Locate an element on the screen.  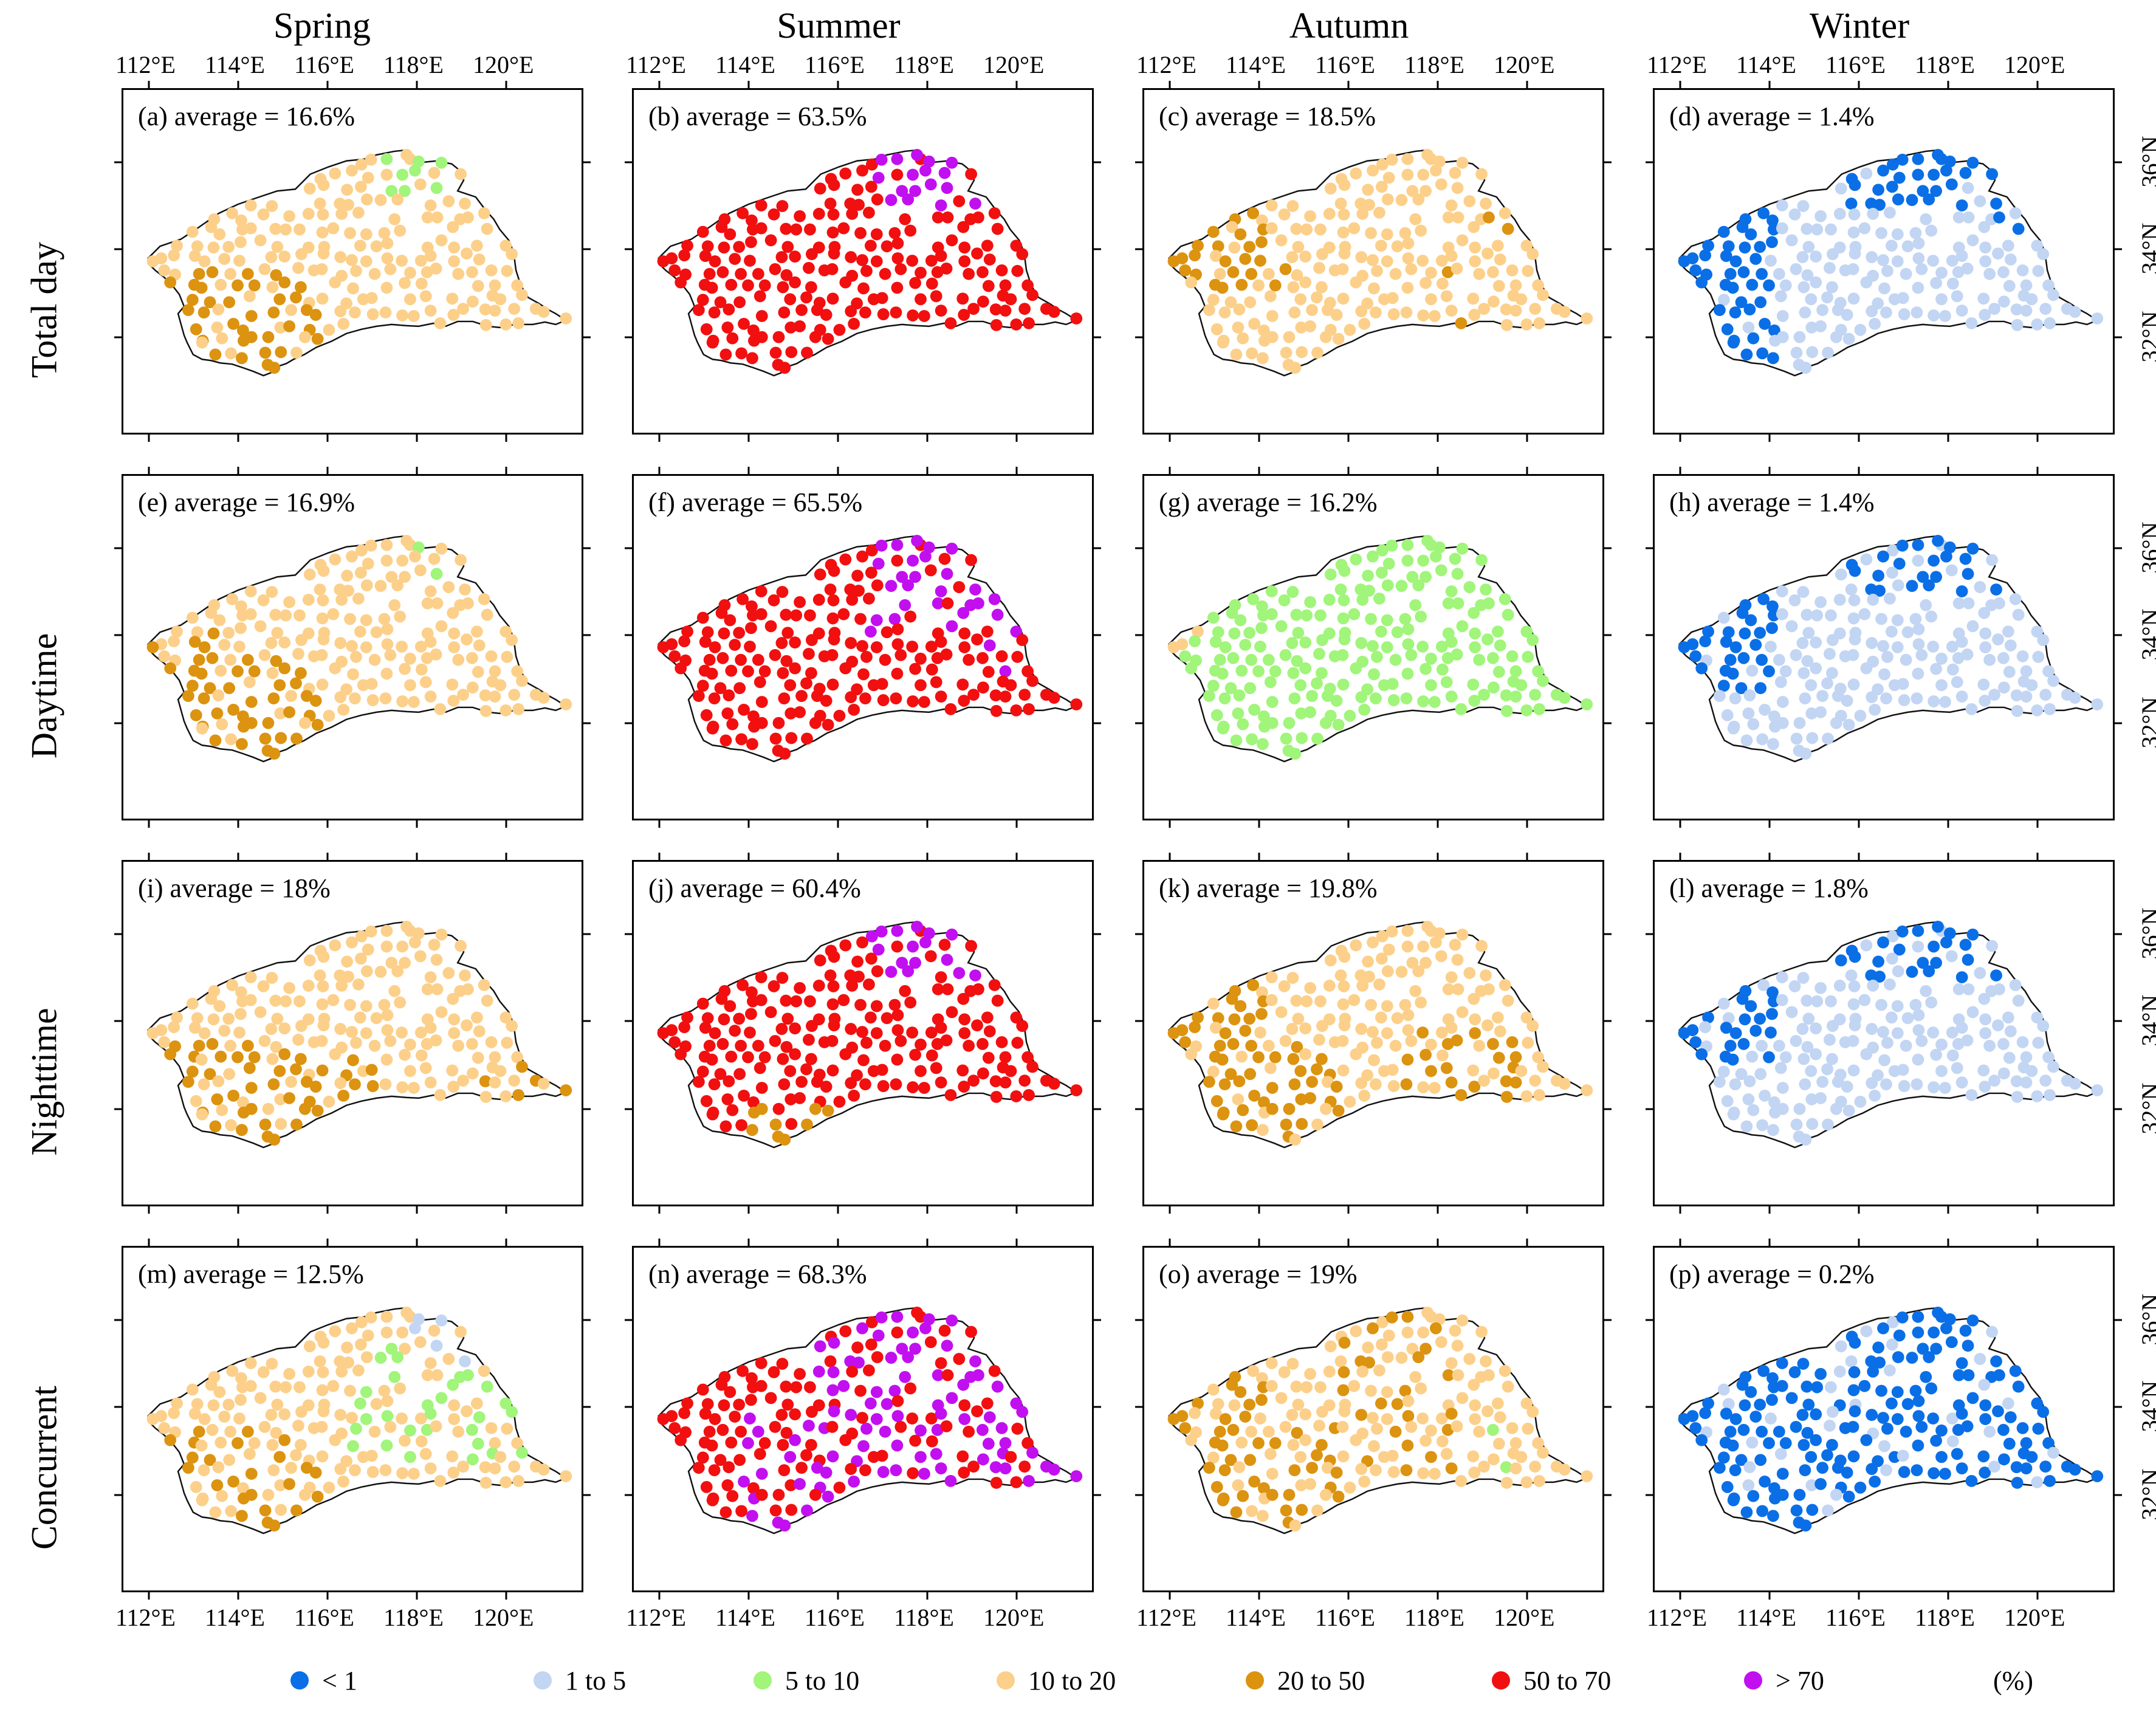
col-title-spring: Spring is located at coordinates (322, 25).